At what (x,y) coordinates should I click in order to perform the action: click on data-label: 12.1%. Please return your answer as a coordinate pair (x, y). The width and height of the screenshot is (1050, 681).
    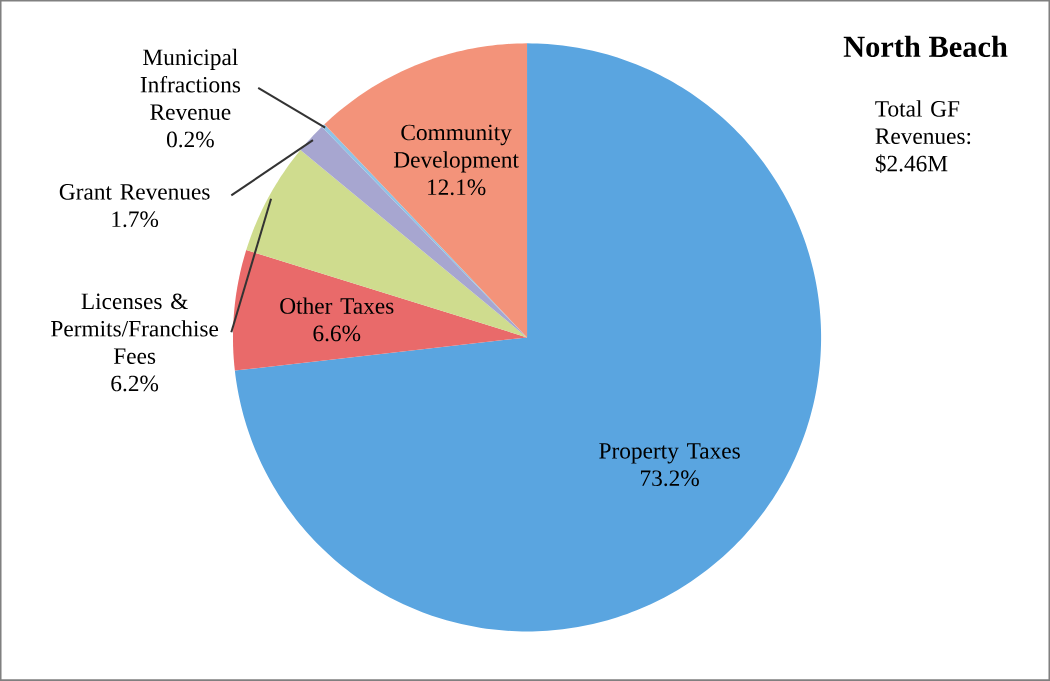
    Looking at the image, I should click on (457, 187).